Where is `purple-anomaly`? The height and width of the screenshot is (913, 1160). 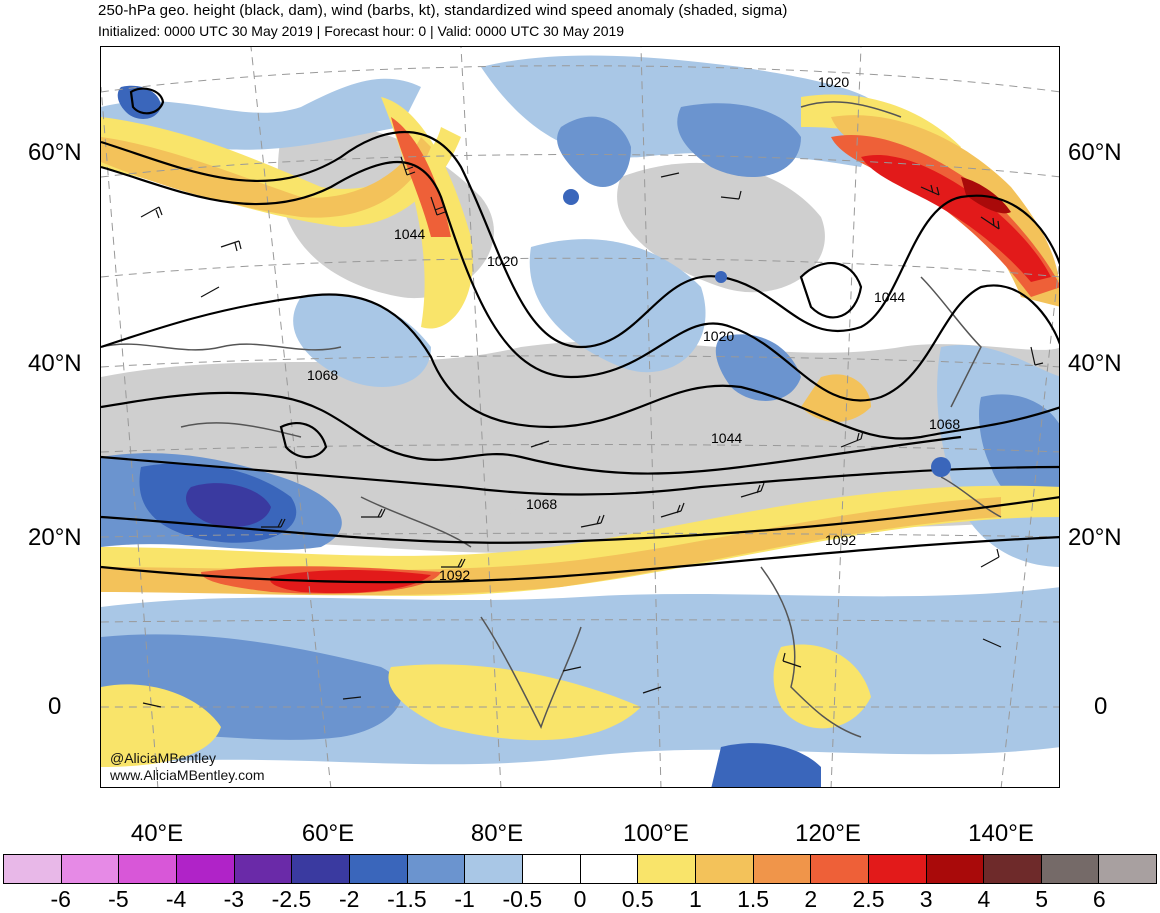 purple-anomaly is located at coordinates (228, 505).